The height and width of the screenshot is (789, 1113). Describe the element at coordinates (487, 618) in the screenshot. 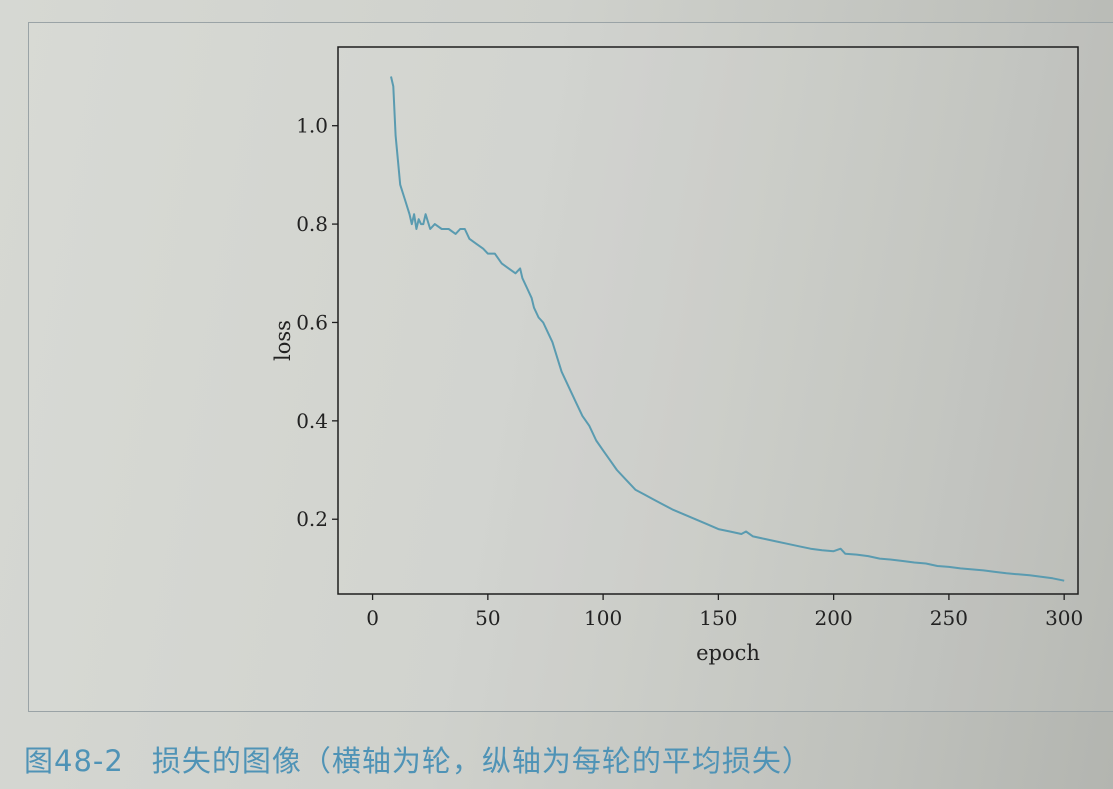

I see `x-tick-label: 50` at that location.